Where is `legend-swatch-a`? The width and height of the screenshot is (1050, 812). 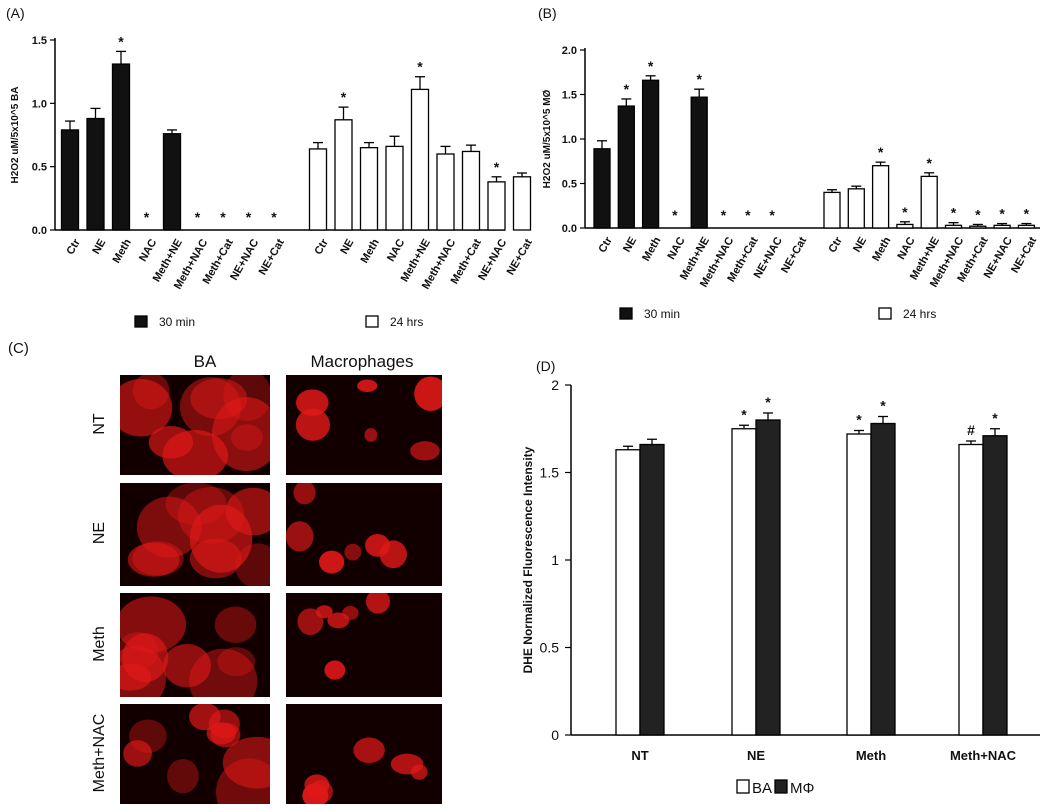 legend-swatch-a is located at coordinates (372, 321).